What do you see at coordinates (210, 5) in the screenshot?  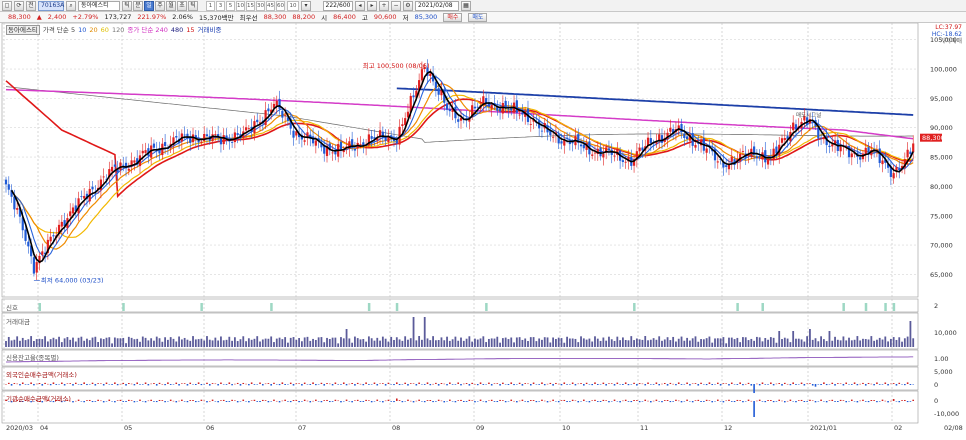 I see `interval-button-1: 1` at bounding box center [210, 5].